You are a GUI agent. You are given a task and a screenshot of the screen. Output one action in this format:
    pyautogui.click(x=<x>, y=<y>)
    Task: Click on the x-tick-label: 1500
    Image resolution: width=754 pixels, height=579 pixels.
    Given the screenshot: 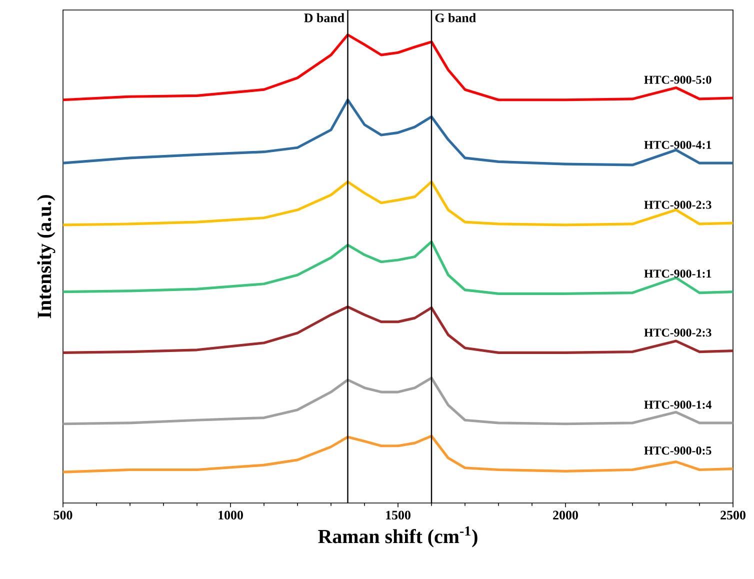 What is the action you would take?
    pyautogui.click(x=398, y=515)
    